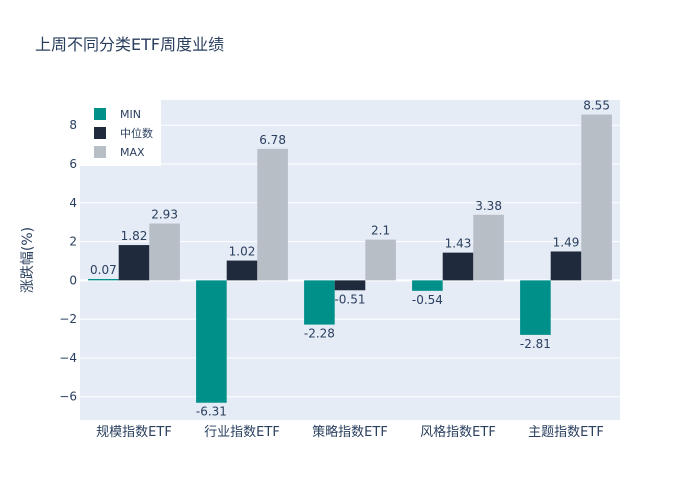 This screenshot has width=700, height=500. I want to click on y-tick-label: −2, so click(68, 319).